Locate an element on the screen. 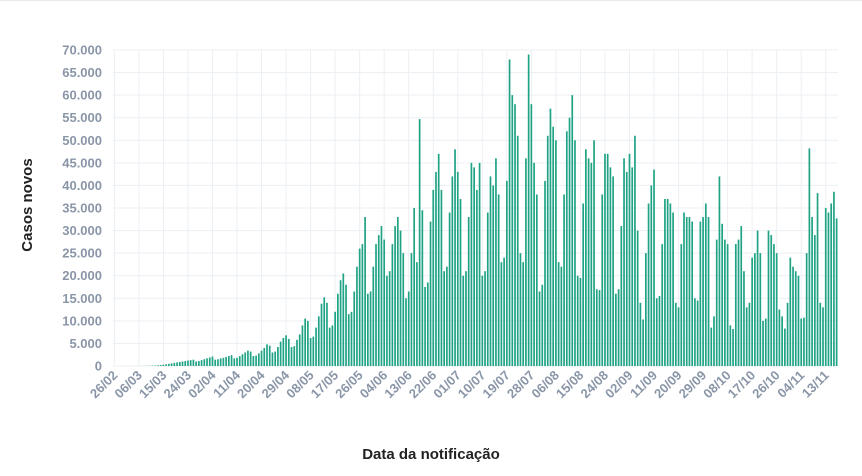 Image resolution: width=862 pixels, height=476 pixels. x-tick-label: 13/11 is located at coordinates (815, 384).